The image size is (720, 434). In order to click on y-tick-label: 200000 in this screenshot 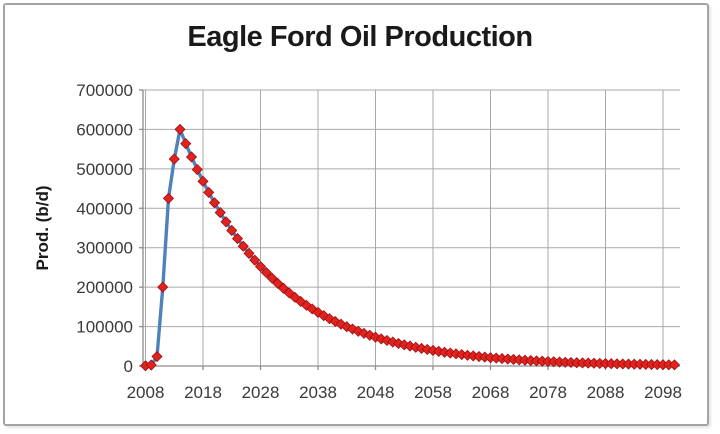, I will do `click(104, 287)`.